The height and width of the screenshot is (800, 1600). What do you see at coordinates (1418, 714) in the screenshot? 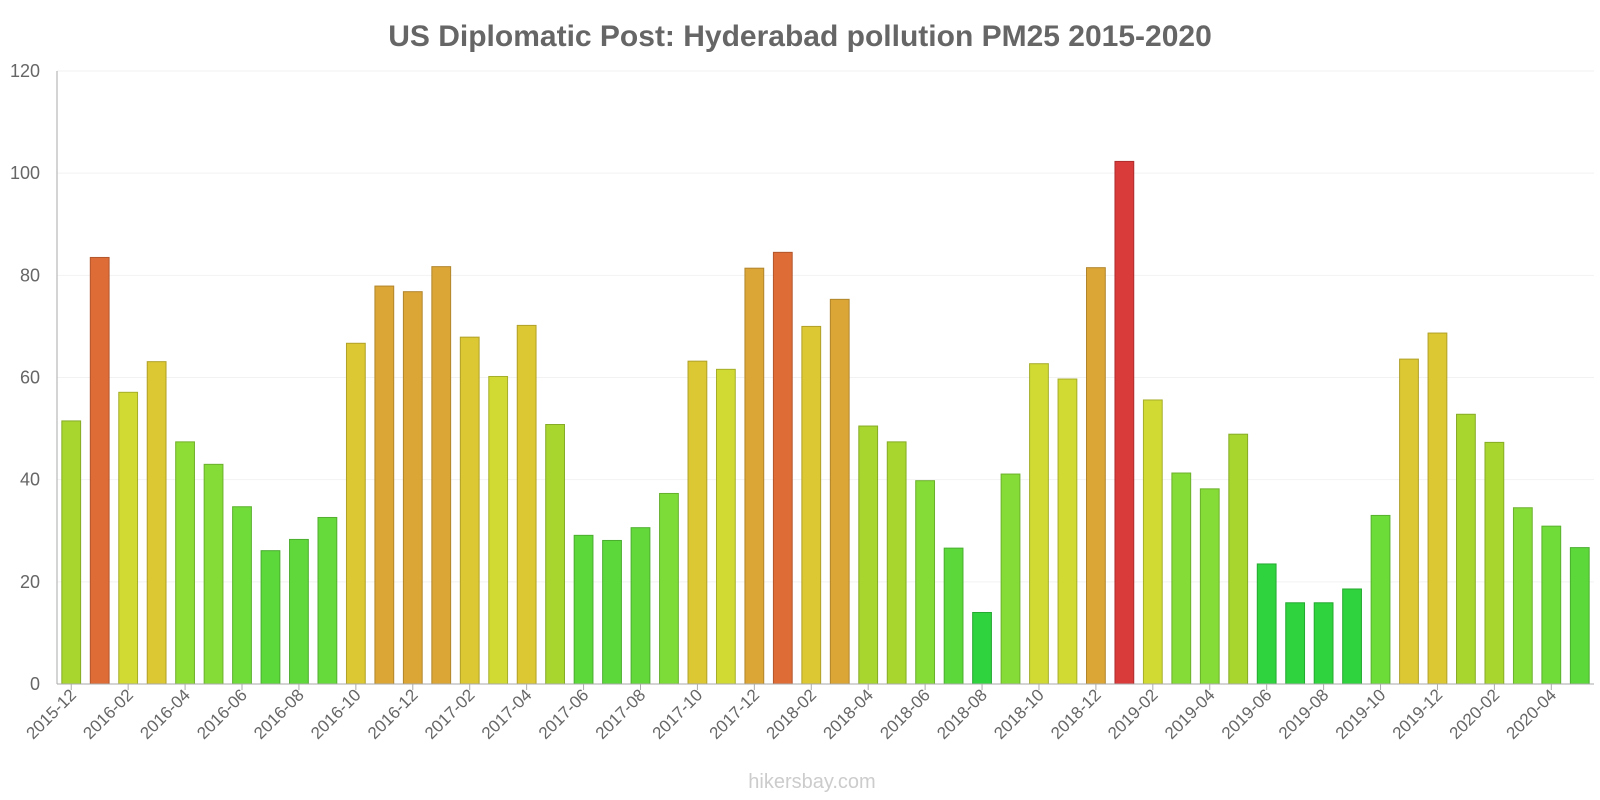
I see `x-tick-label: 2019-12` at bounding box center [1418, 714].